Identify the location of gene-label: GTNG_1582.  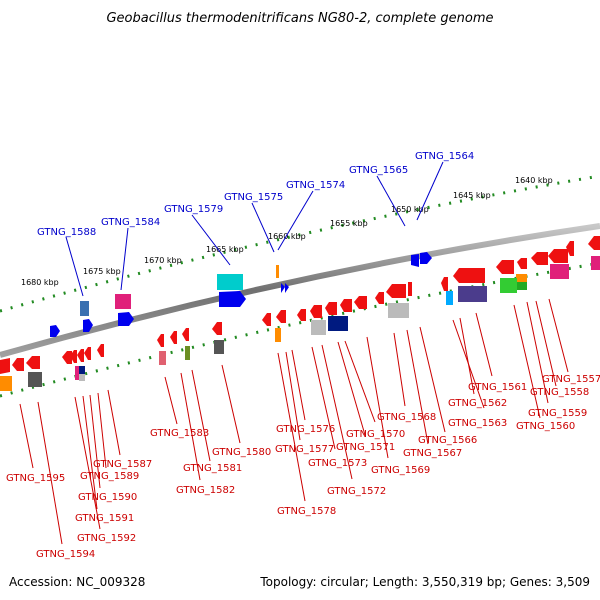
(205, 490).